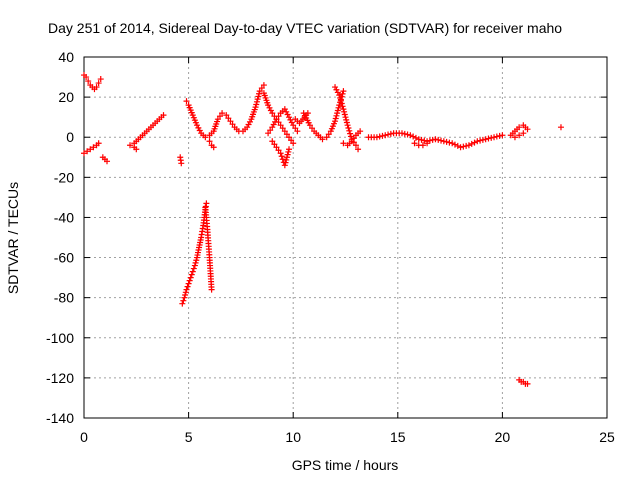  I want to click on y-axis-label: SDTVAR / TECUs, so click(13, 238).